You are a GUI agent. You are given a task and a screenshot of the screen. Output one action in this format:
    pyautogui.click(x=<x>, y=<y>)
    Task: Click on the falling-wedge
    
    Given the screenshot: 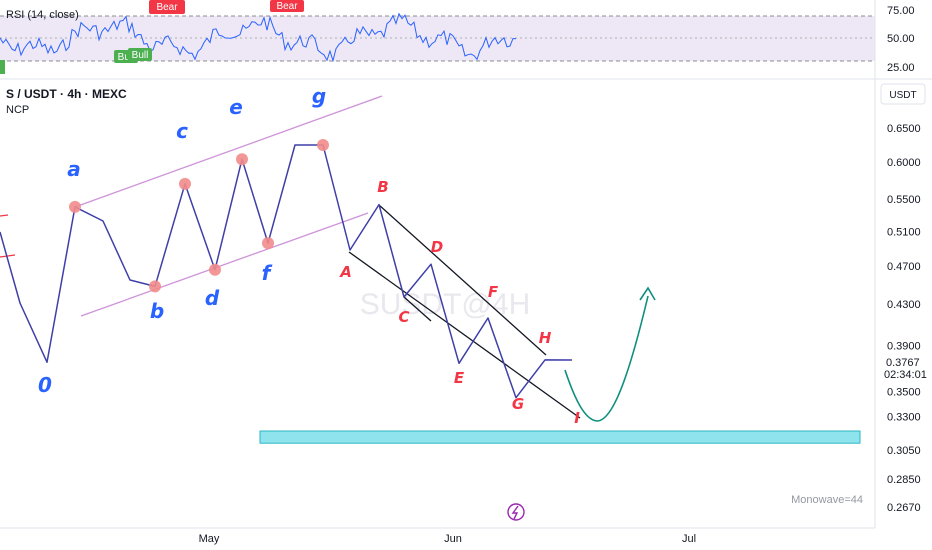 What is the action you would take?
    pyautogui.click(x=464, y=311)
    